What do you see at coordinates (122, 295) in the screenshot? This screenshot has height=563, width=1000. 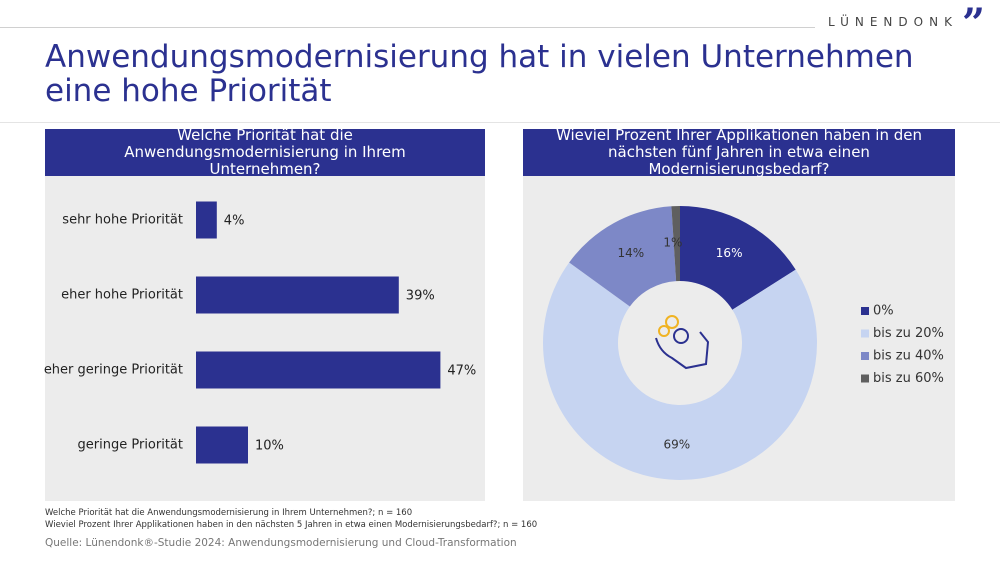 I see `category-label: eher hohe Priorität` at bounding box center [122, 295].